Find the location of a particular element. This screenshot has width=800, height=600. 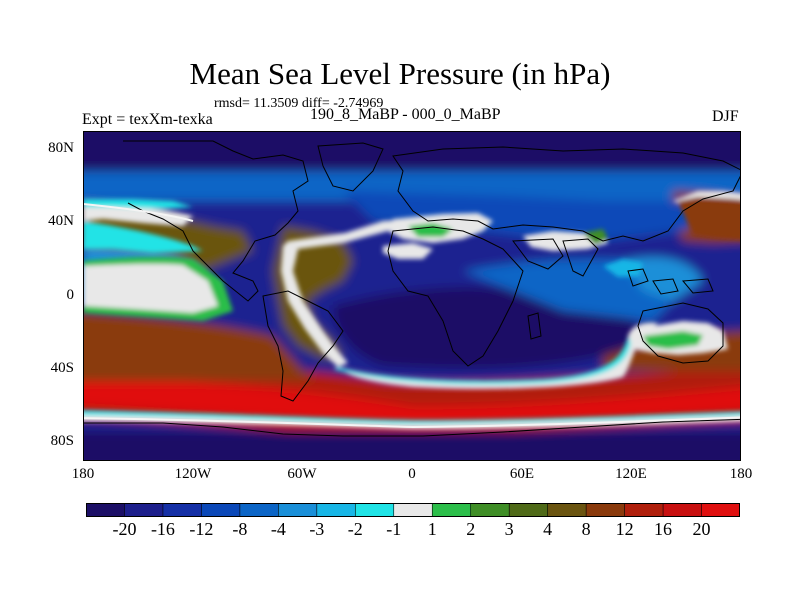

colorbar-label: 8 is located at coordinates (586, 529).